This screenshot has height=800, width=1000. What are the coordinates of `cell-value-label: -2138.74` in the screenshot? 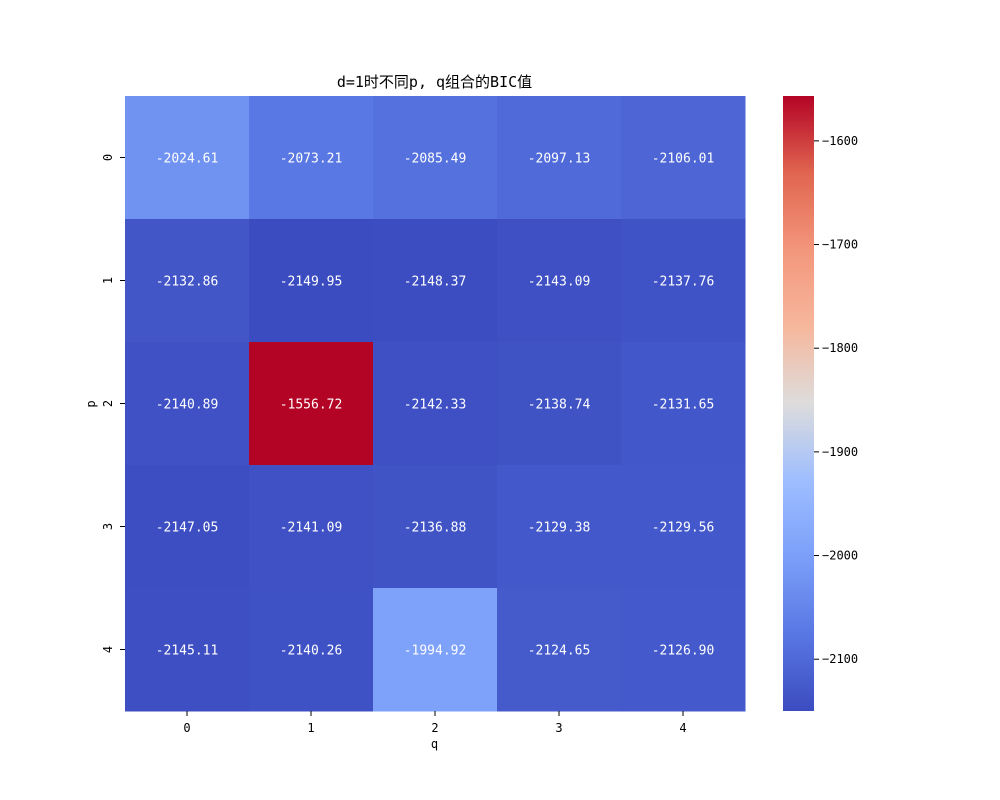 It's located at (559, 405).